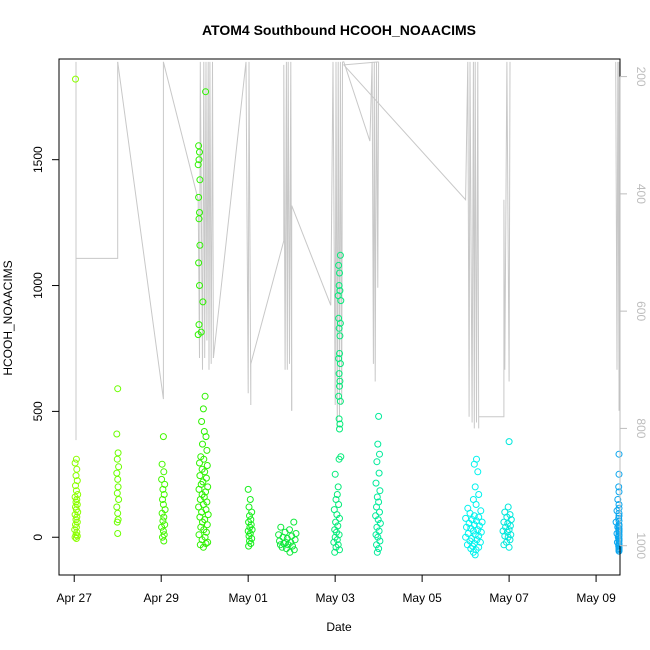 The width and height of the screenshot is (650, 650). I want to click on pressure-tick-label: 1000, so click(641, 545).